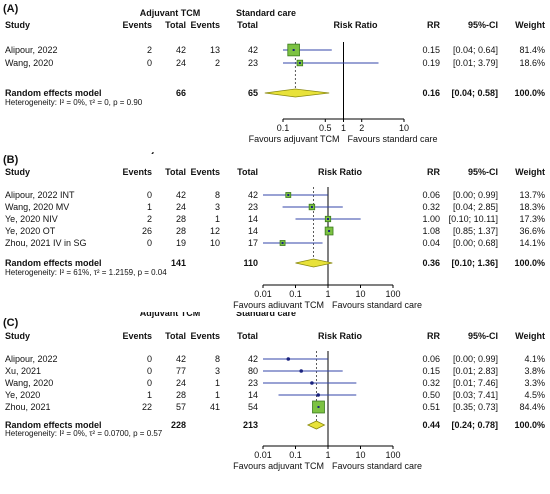 This screenshot has height=494, width=550. I want to click on weight-value: 17.3%, so click(532, 219).